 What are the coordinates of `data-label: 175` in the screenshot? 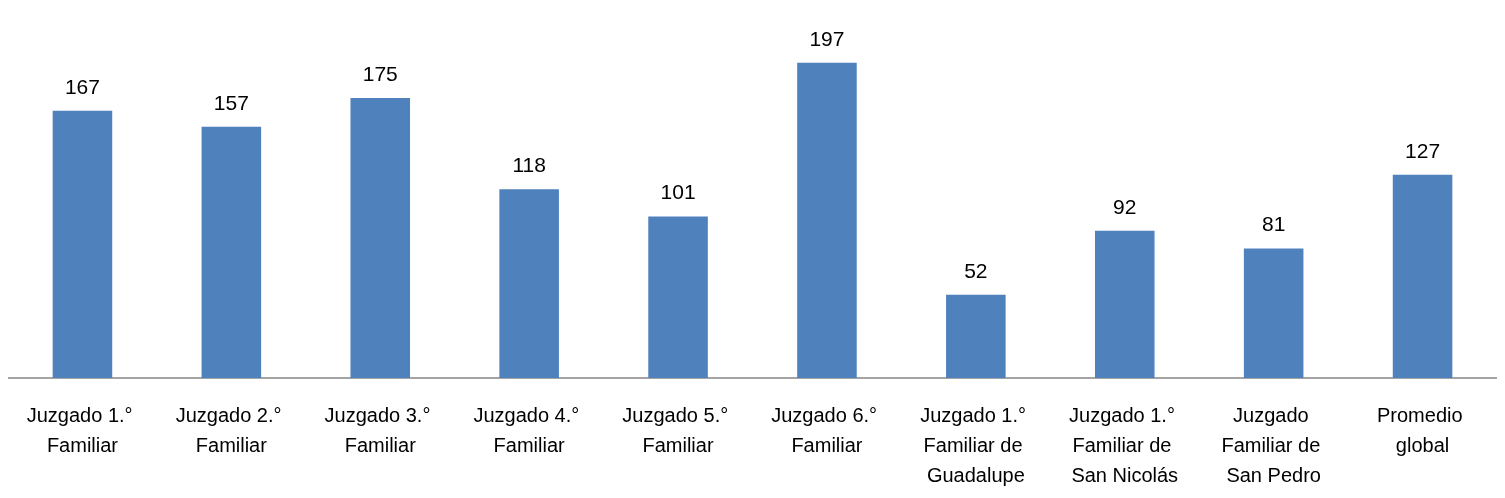 It's located at (380, 73).